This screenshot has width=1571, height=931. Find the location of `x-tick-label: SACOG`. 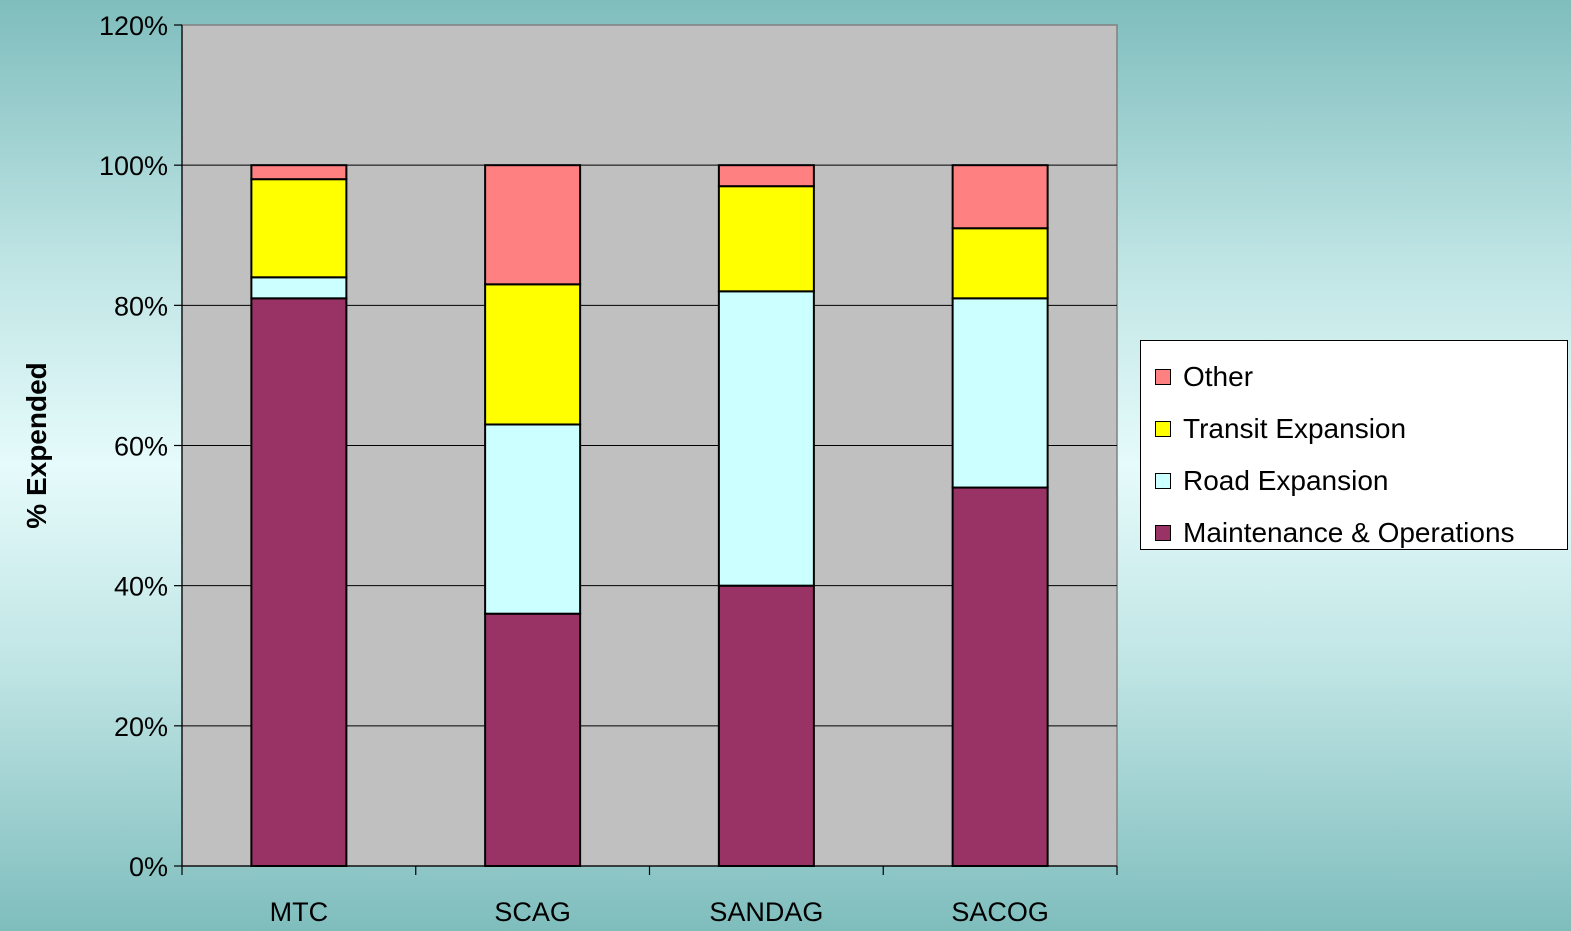

x-tick-label: SACOG is located at coordinates (1000, 912).